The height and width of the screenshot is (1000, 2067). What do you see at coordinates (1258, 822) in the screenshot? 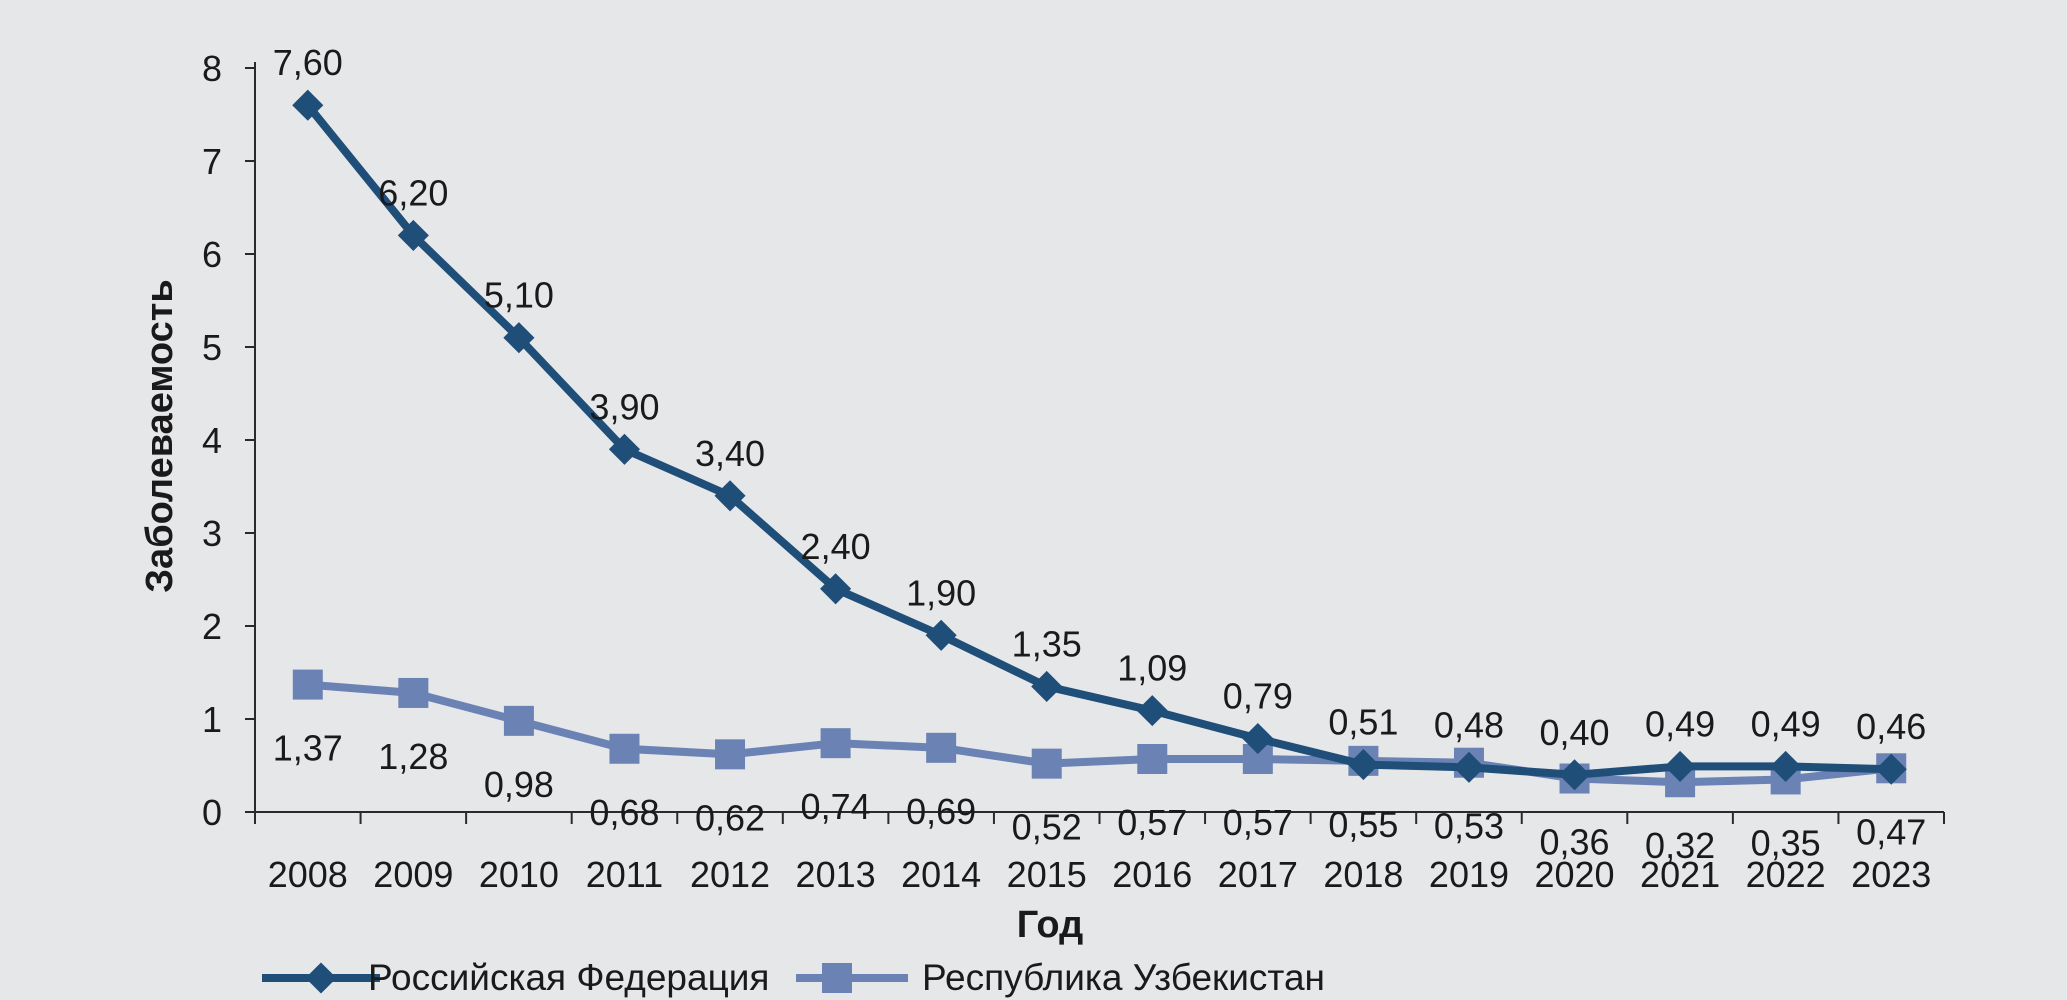
I see `data-label-uzbekistan-2017: 0,57` at bounding box center [1258, 822].